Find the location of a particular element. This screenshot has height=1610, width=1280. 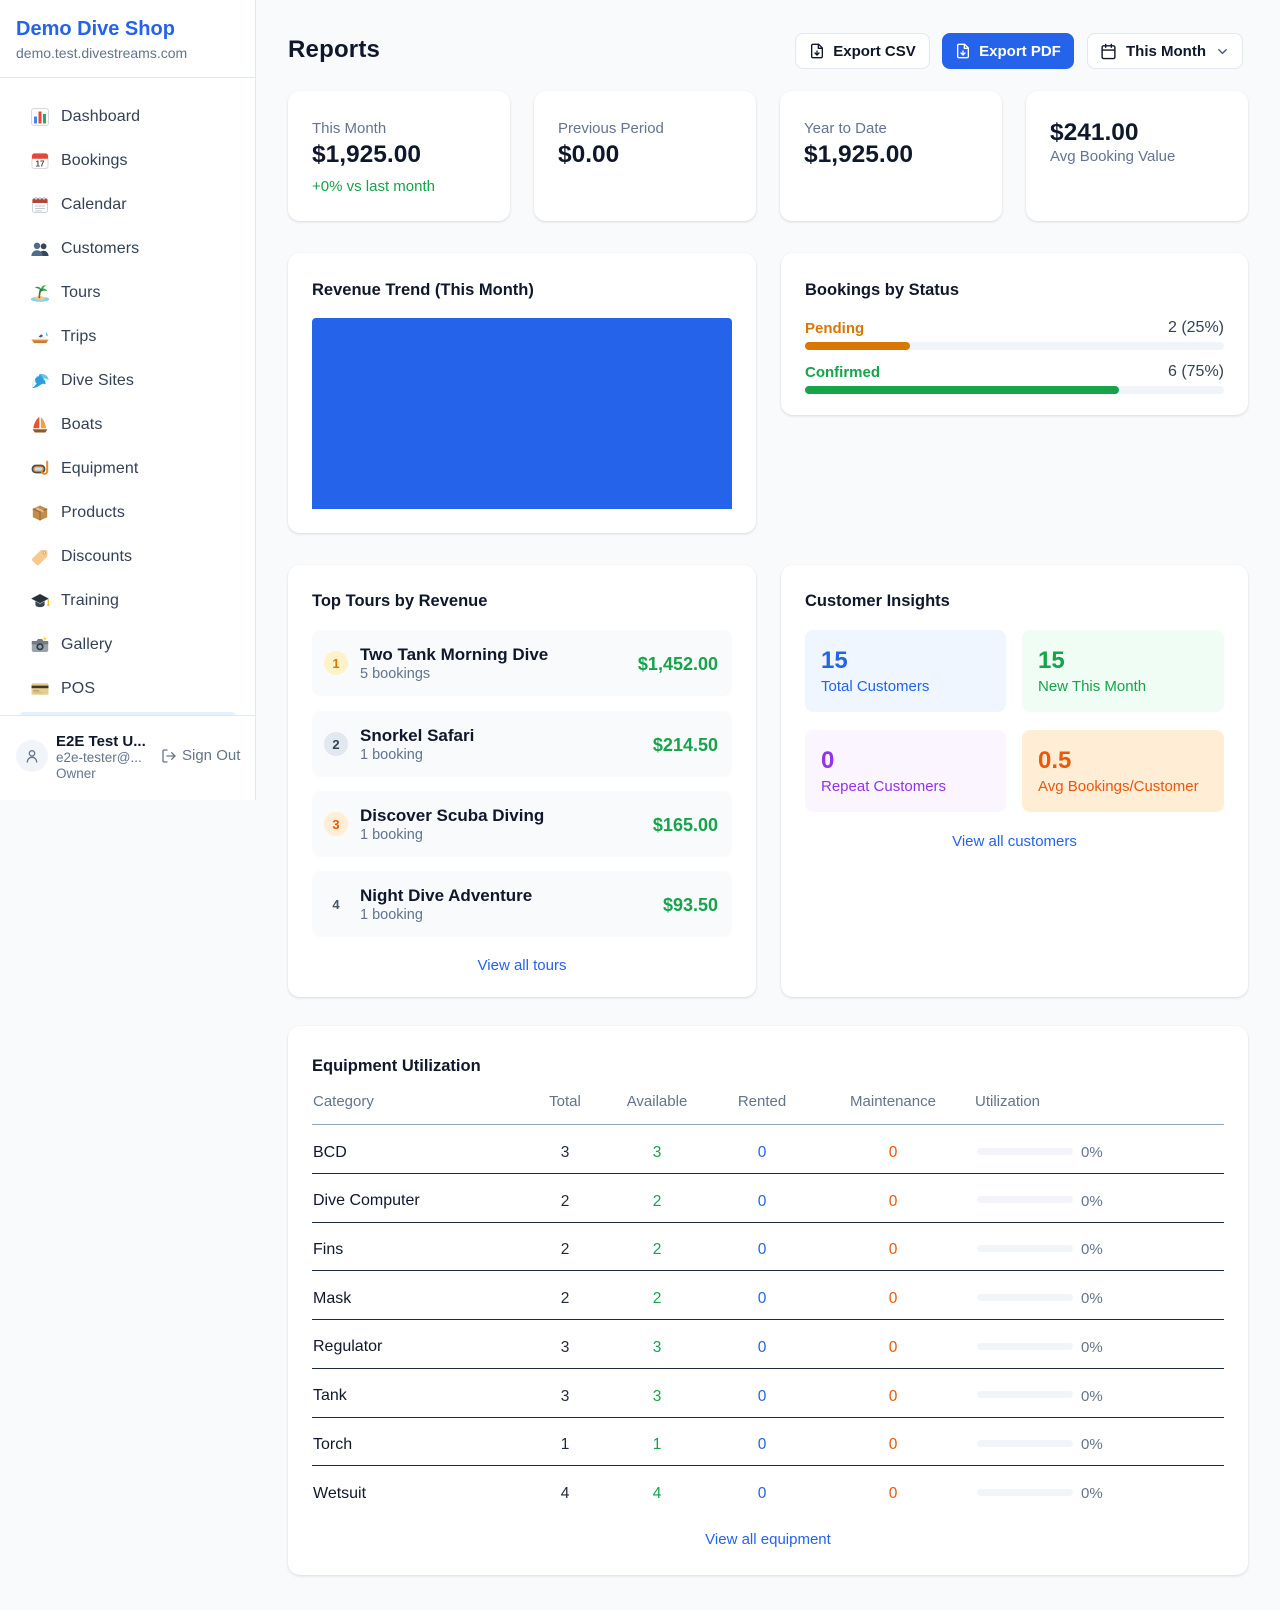

svg-text: 17 is located at coordinates (40, 164).